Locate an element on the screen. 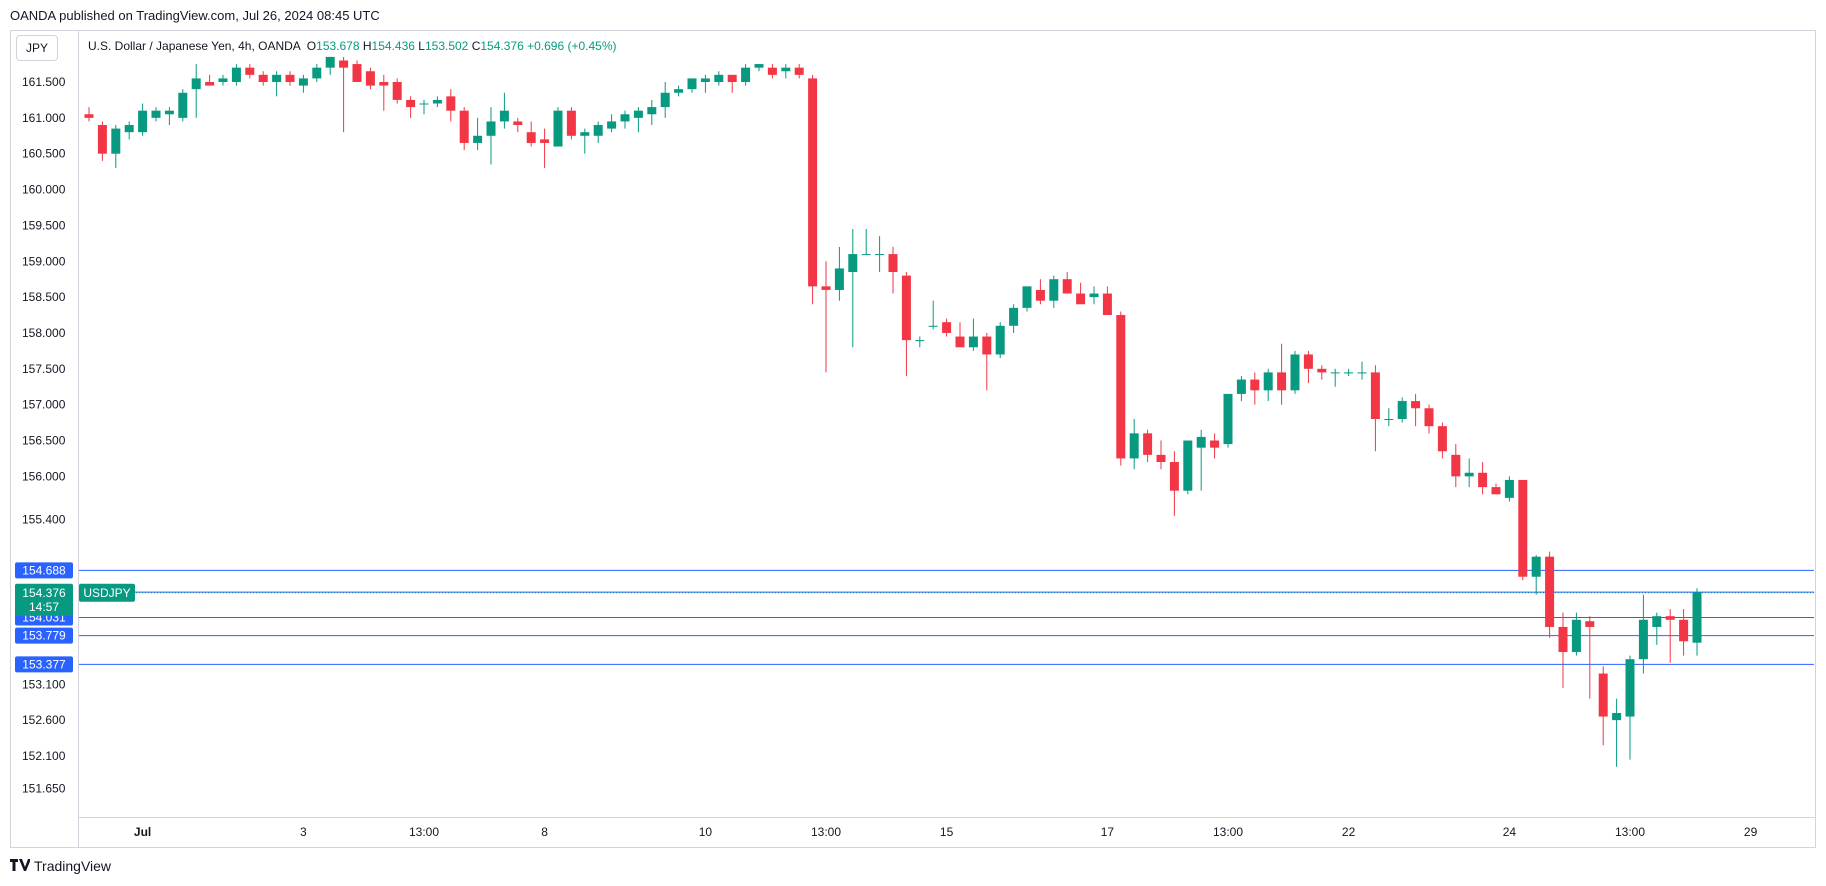 This screenshot has height=886, width=1826. legend-high-value: 154.436 is located at coordinates (393, 46).